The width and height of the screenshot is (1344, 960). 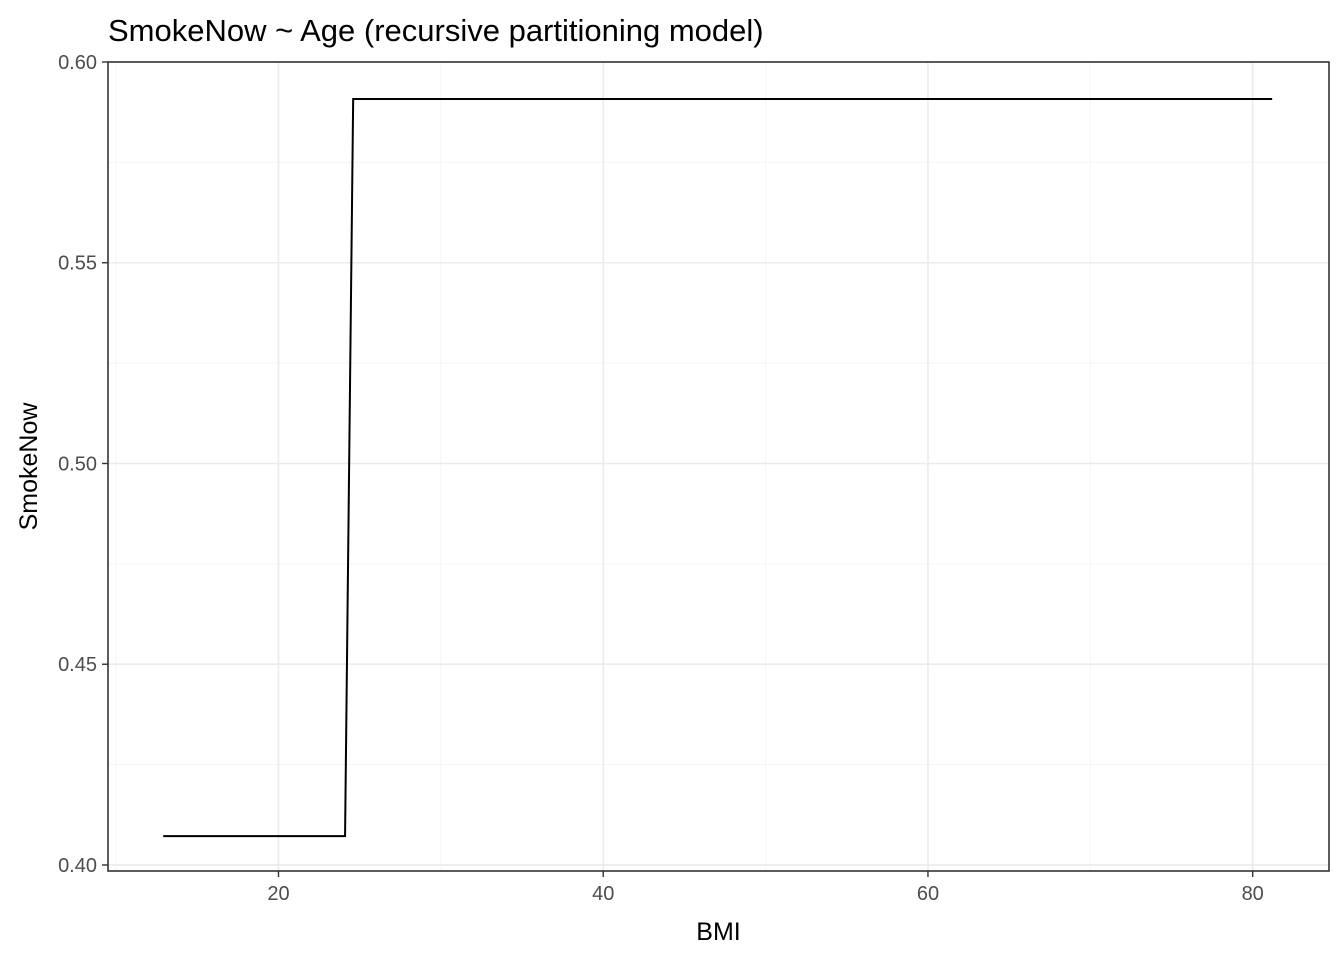 I want to click on y-tick-label: 0.60, so click(x=77, y=63).